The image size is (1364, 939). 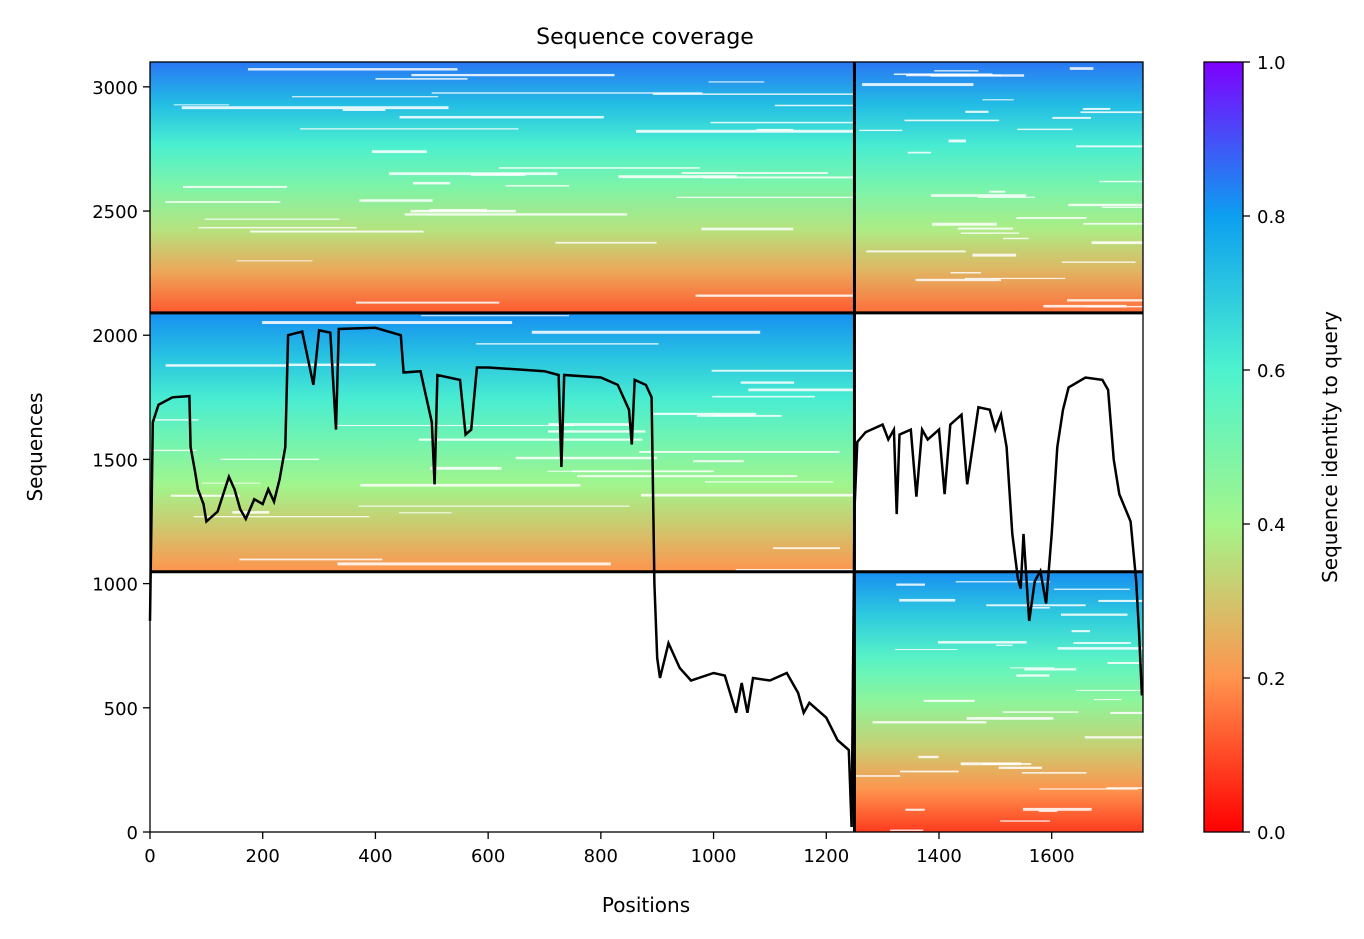 I want to click on x-tick-label: 1400, so click(x=939, y=856).